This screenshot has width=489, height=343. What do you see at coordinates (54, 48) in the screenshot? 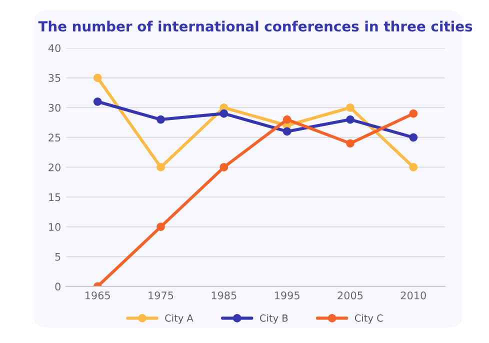
I see `y-tick-label: 40` at bounding box center [54, 48].